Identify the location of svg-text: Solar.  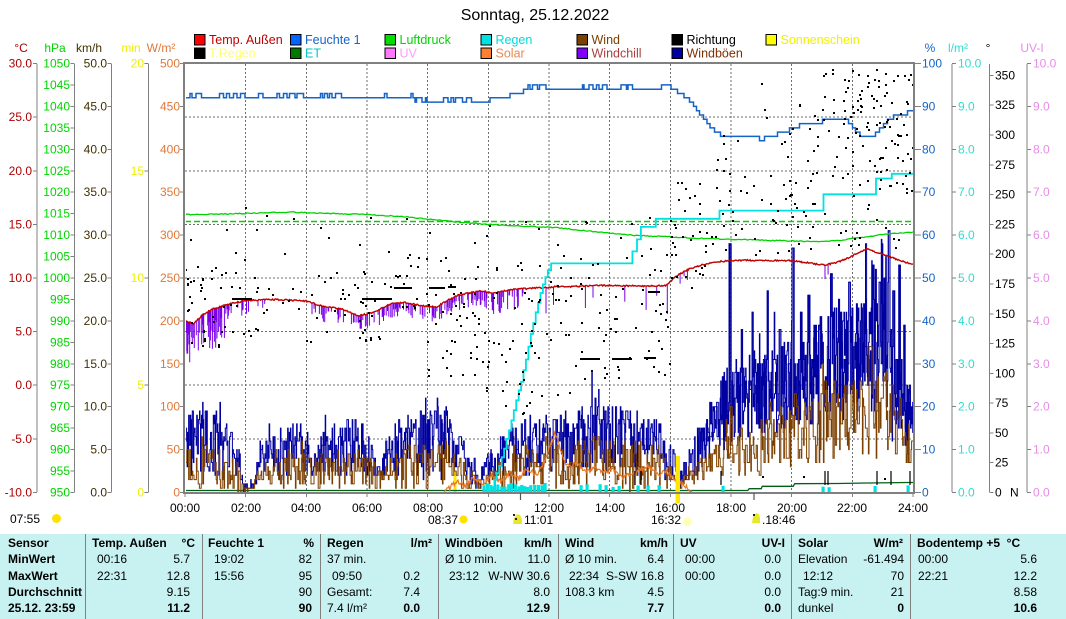
(510, 54).